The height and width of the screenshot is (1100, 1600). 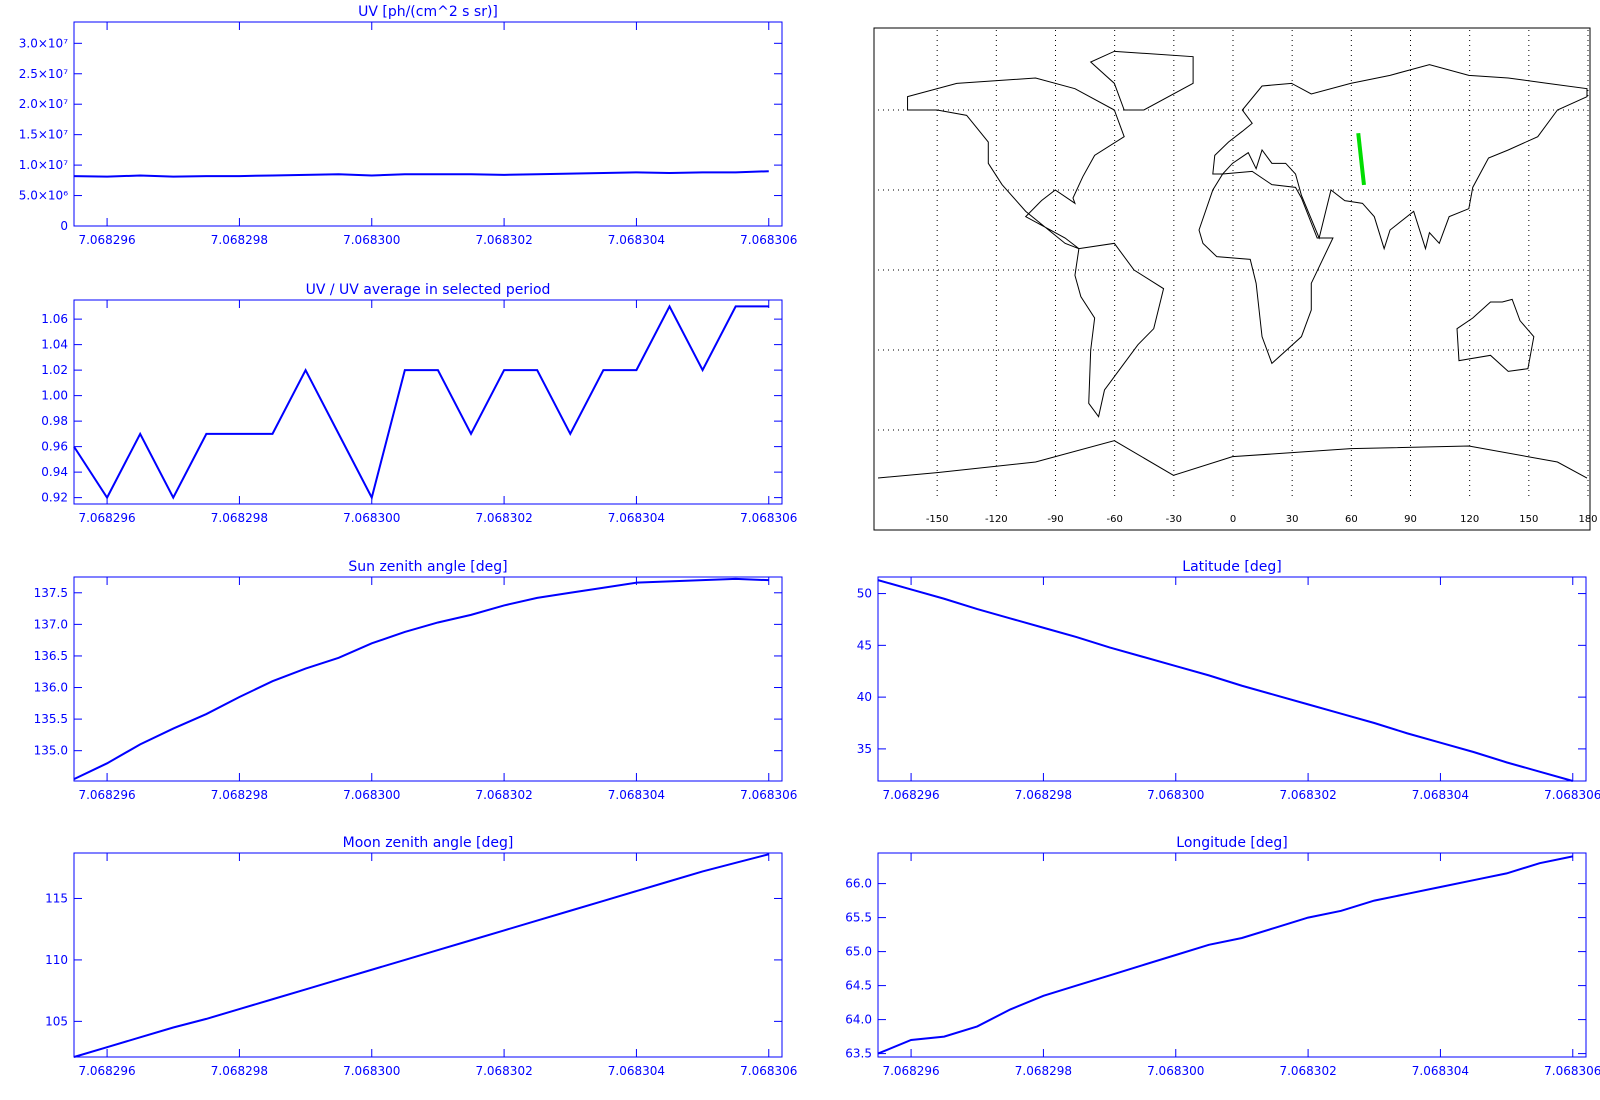 I want to click on chart-title: UV [ph/(cm^2 s sr)], so click(x=428, y=12).